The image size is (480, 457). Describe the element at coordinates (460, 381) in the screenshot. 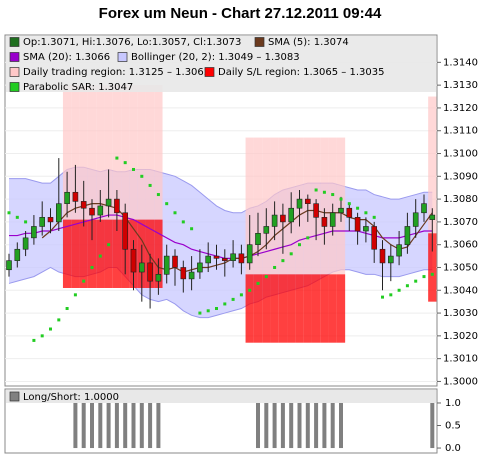

I see `y-tick-label: 1.3000` at that location.